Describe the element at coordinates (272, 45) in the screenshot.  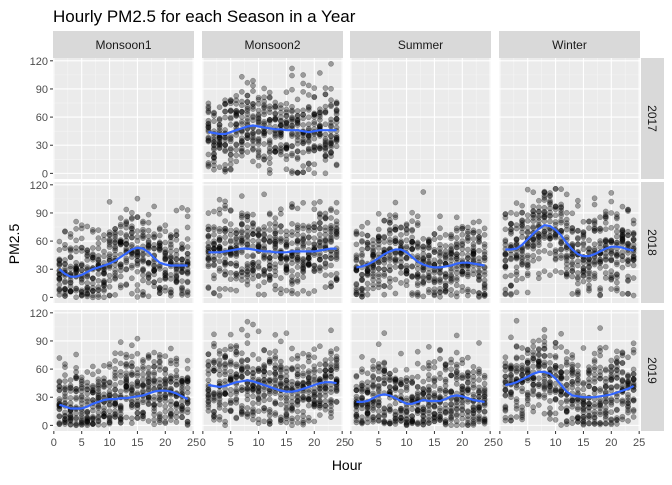
I see `facet-label-monsoon2: Monsoon2` at that location.